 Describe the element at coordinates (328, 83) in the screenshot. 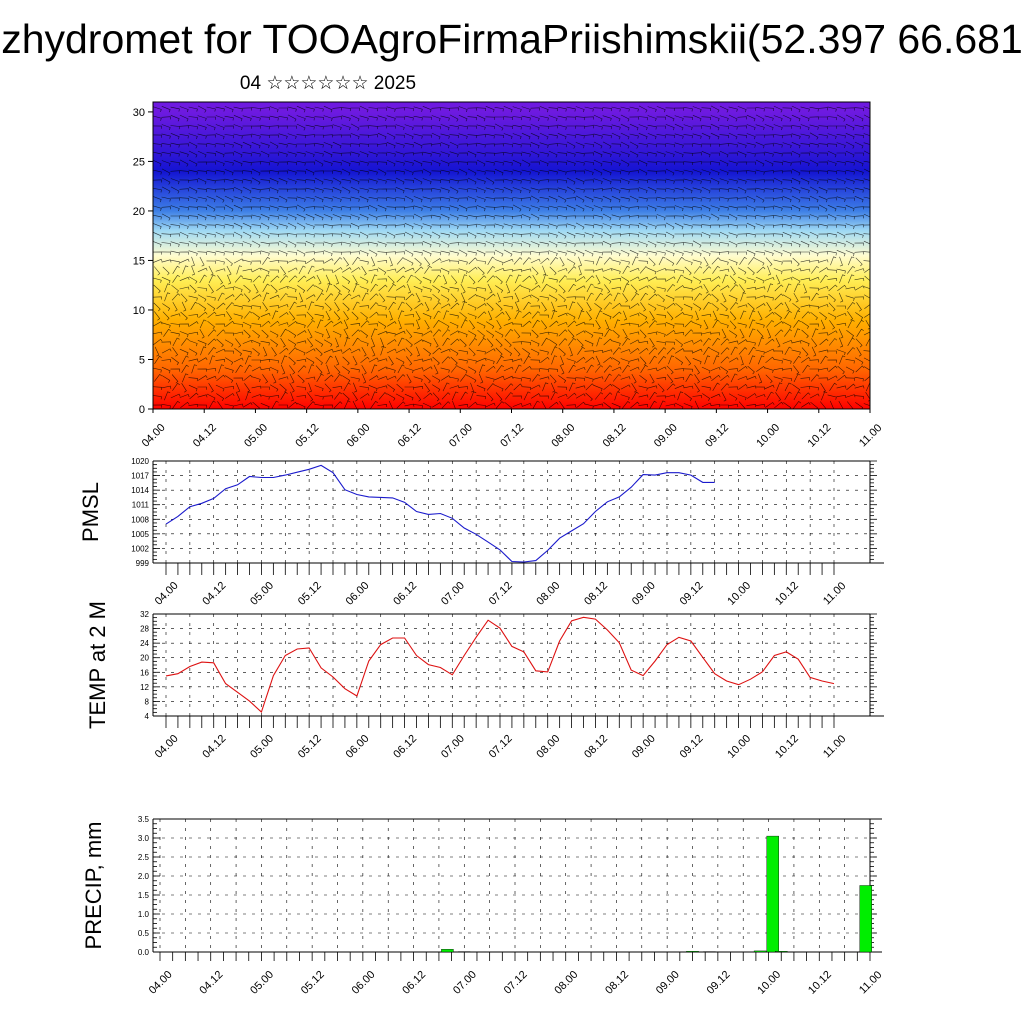

I see `chart-subtitle: 04 ☆☆☆☆☆☆ 2025` at that location.